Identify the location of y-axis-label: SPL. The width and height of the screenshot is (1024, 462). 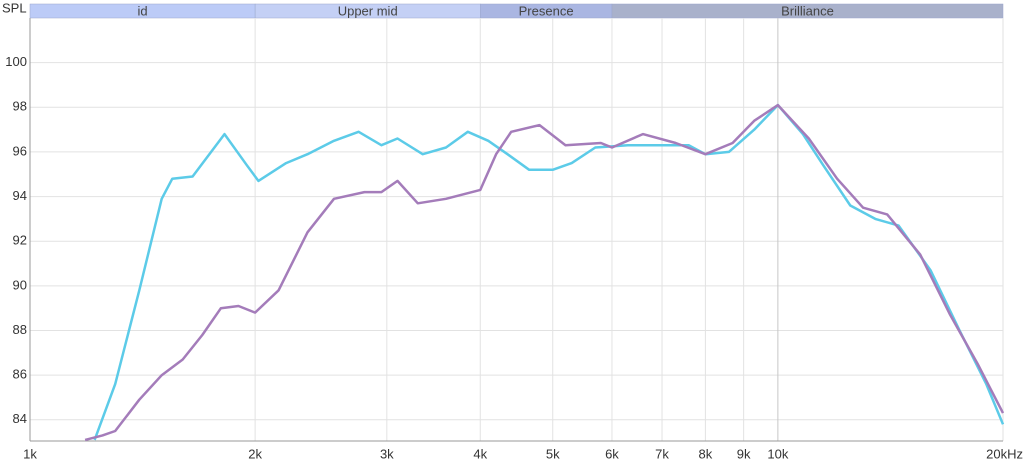
(14, 7).